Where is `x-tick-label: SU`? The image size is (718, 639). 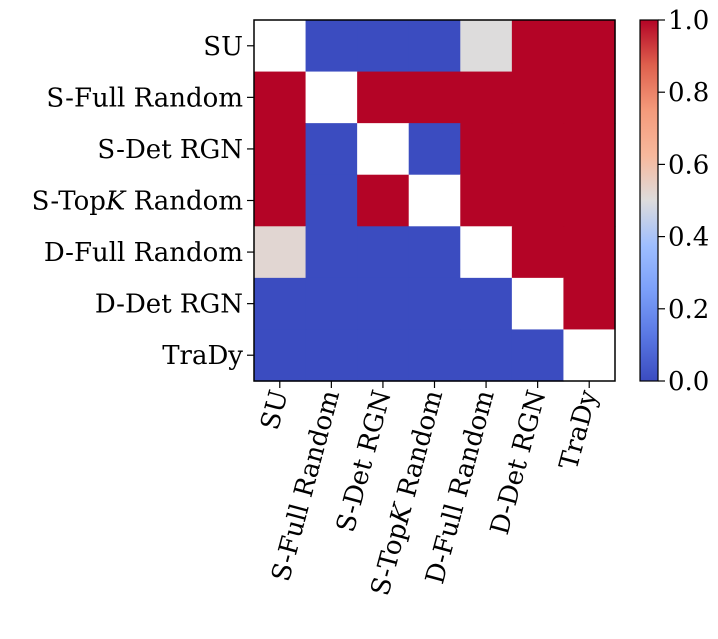
x-tick-label: SU is located at coordinates (274, 410).